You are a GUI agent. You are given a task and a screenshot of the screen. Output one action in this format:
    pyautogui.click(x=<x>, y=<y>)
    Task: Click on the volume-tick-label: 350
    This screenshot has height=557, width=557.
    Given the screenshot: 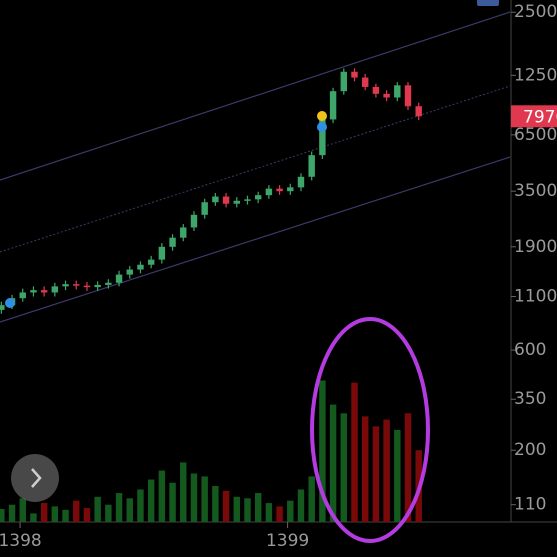 What is the action you would take?
    pyautogui.click(x=530, y=399)
    